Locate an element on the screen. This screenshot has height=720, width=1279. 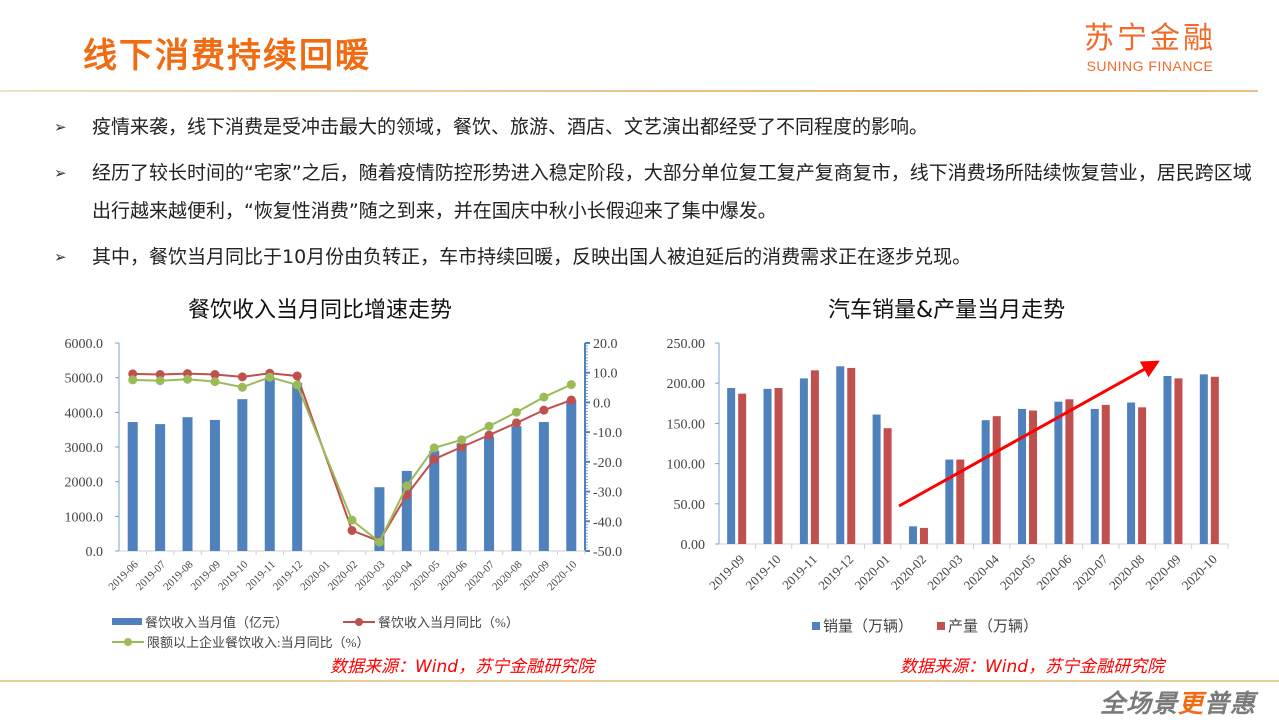
left-data-source: 数据来源：Wind，苏宁金融研究院 is located at coordinates (462, 667).